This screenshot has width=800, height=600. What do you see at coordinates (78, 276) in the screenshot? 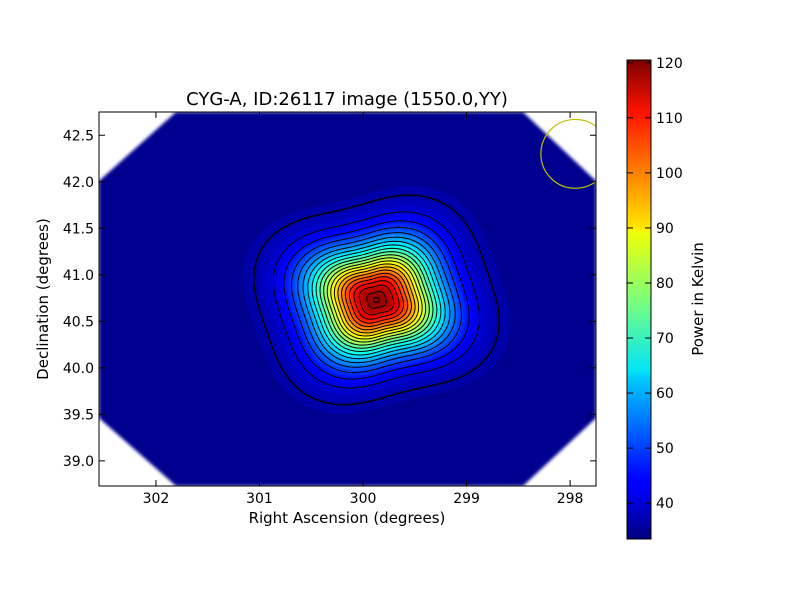
I see `y-tick-label: 41.0` at bounding box center [78, 276].